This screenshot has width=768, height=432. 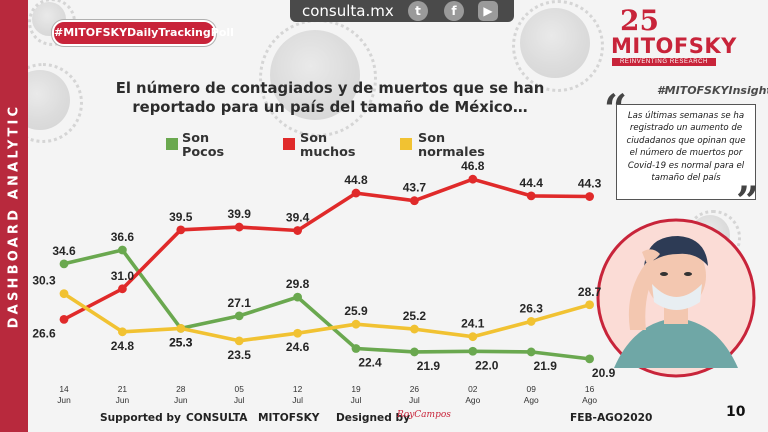 What do you see at coordinates (473, 389) in the screenshot?
I see `x-tick-day: 02` at bounding box center [473, 389].